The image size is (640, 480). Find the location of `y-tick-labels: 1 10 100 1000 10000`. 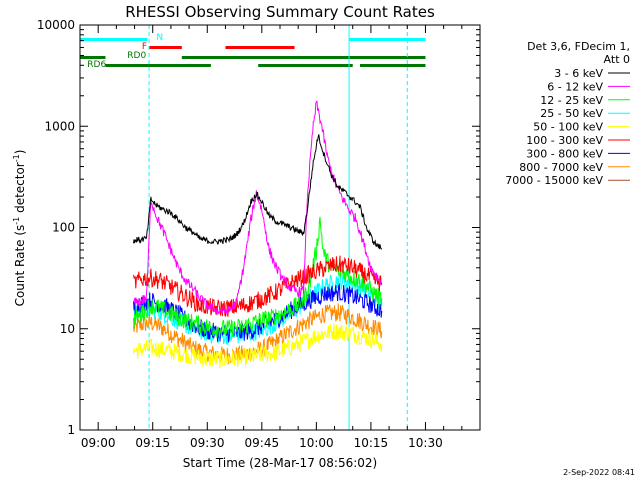

y-tick-labels: 1 10 100 1000 10000 is located at coordinates (56, 227).